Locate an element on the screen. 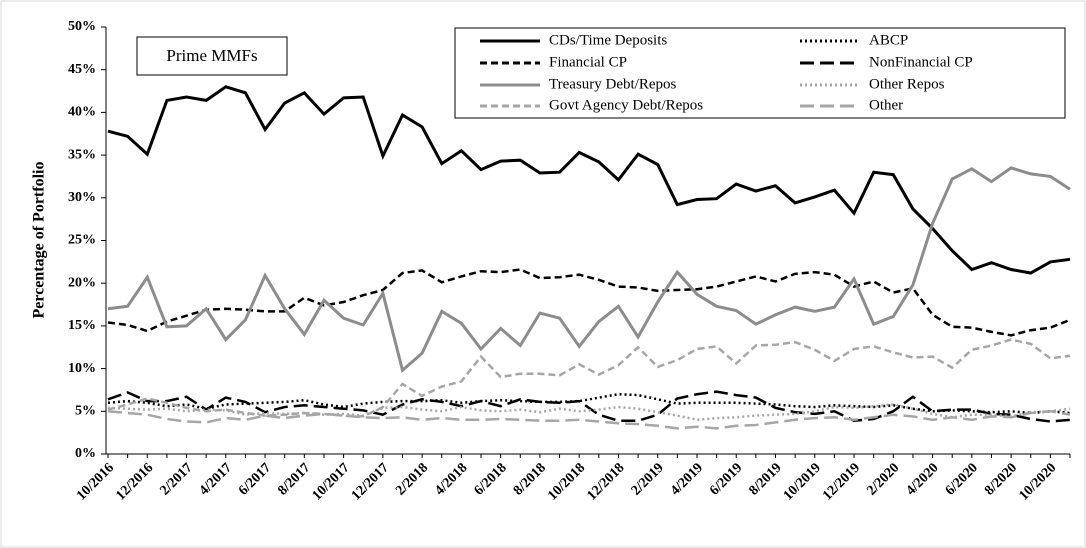  legend-label: Govt Agency Debt/Repos is located at coordinates (626, 105).